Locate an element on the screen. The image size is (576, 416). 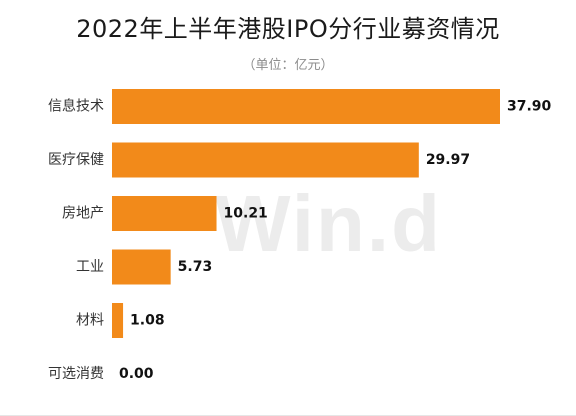
value-label: 5.73 is located at coordinates (195, 267).